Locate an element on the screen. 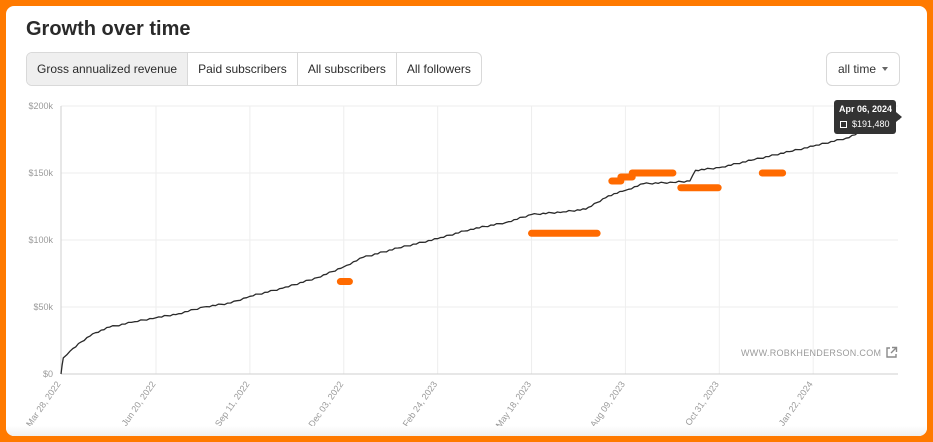 This screenshot has height=442, width=933. y-tick-label: $200k is located at coordinates (40, 106).